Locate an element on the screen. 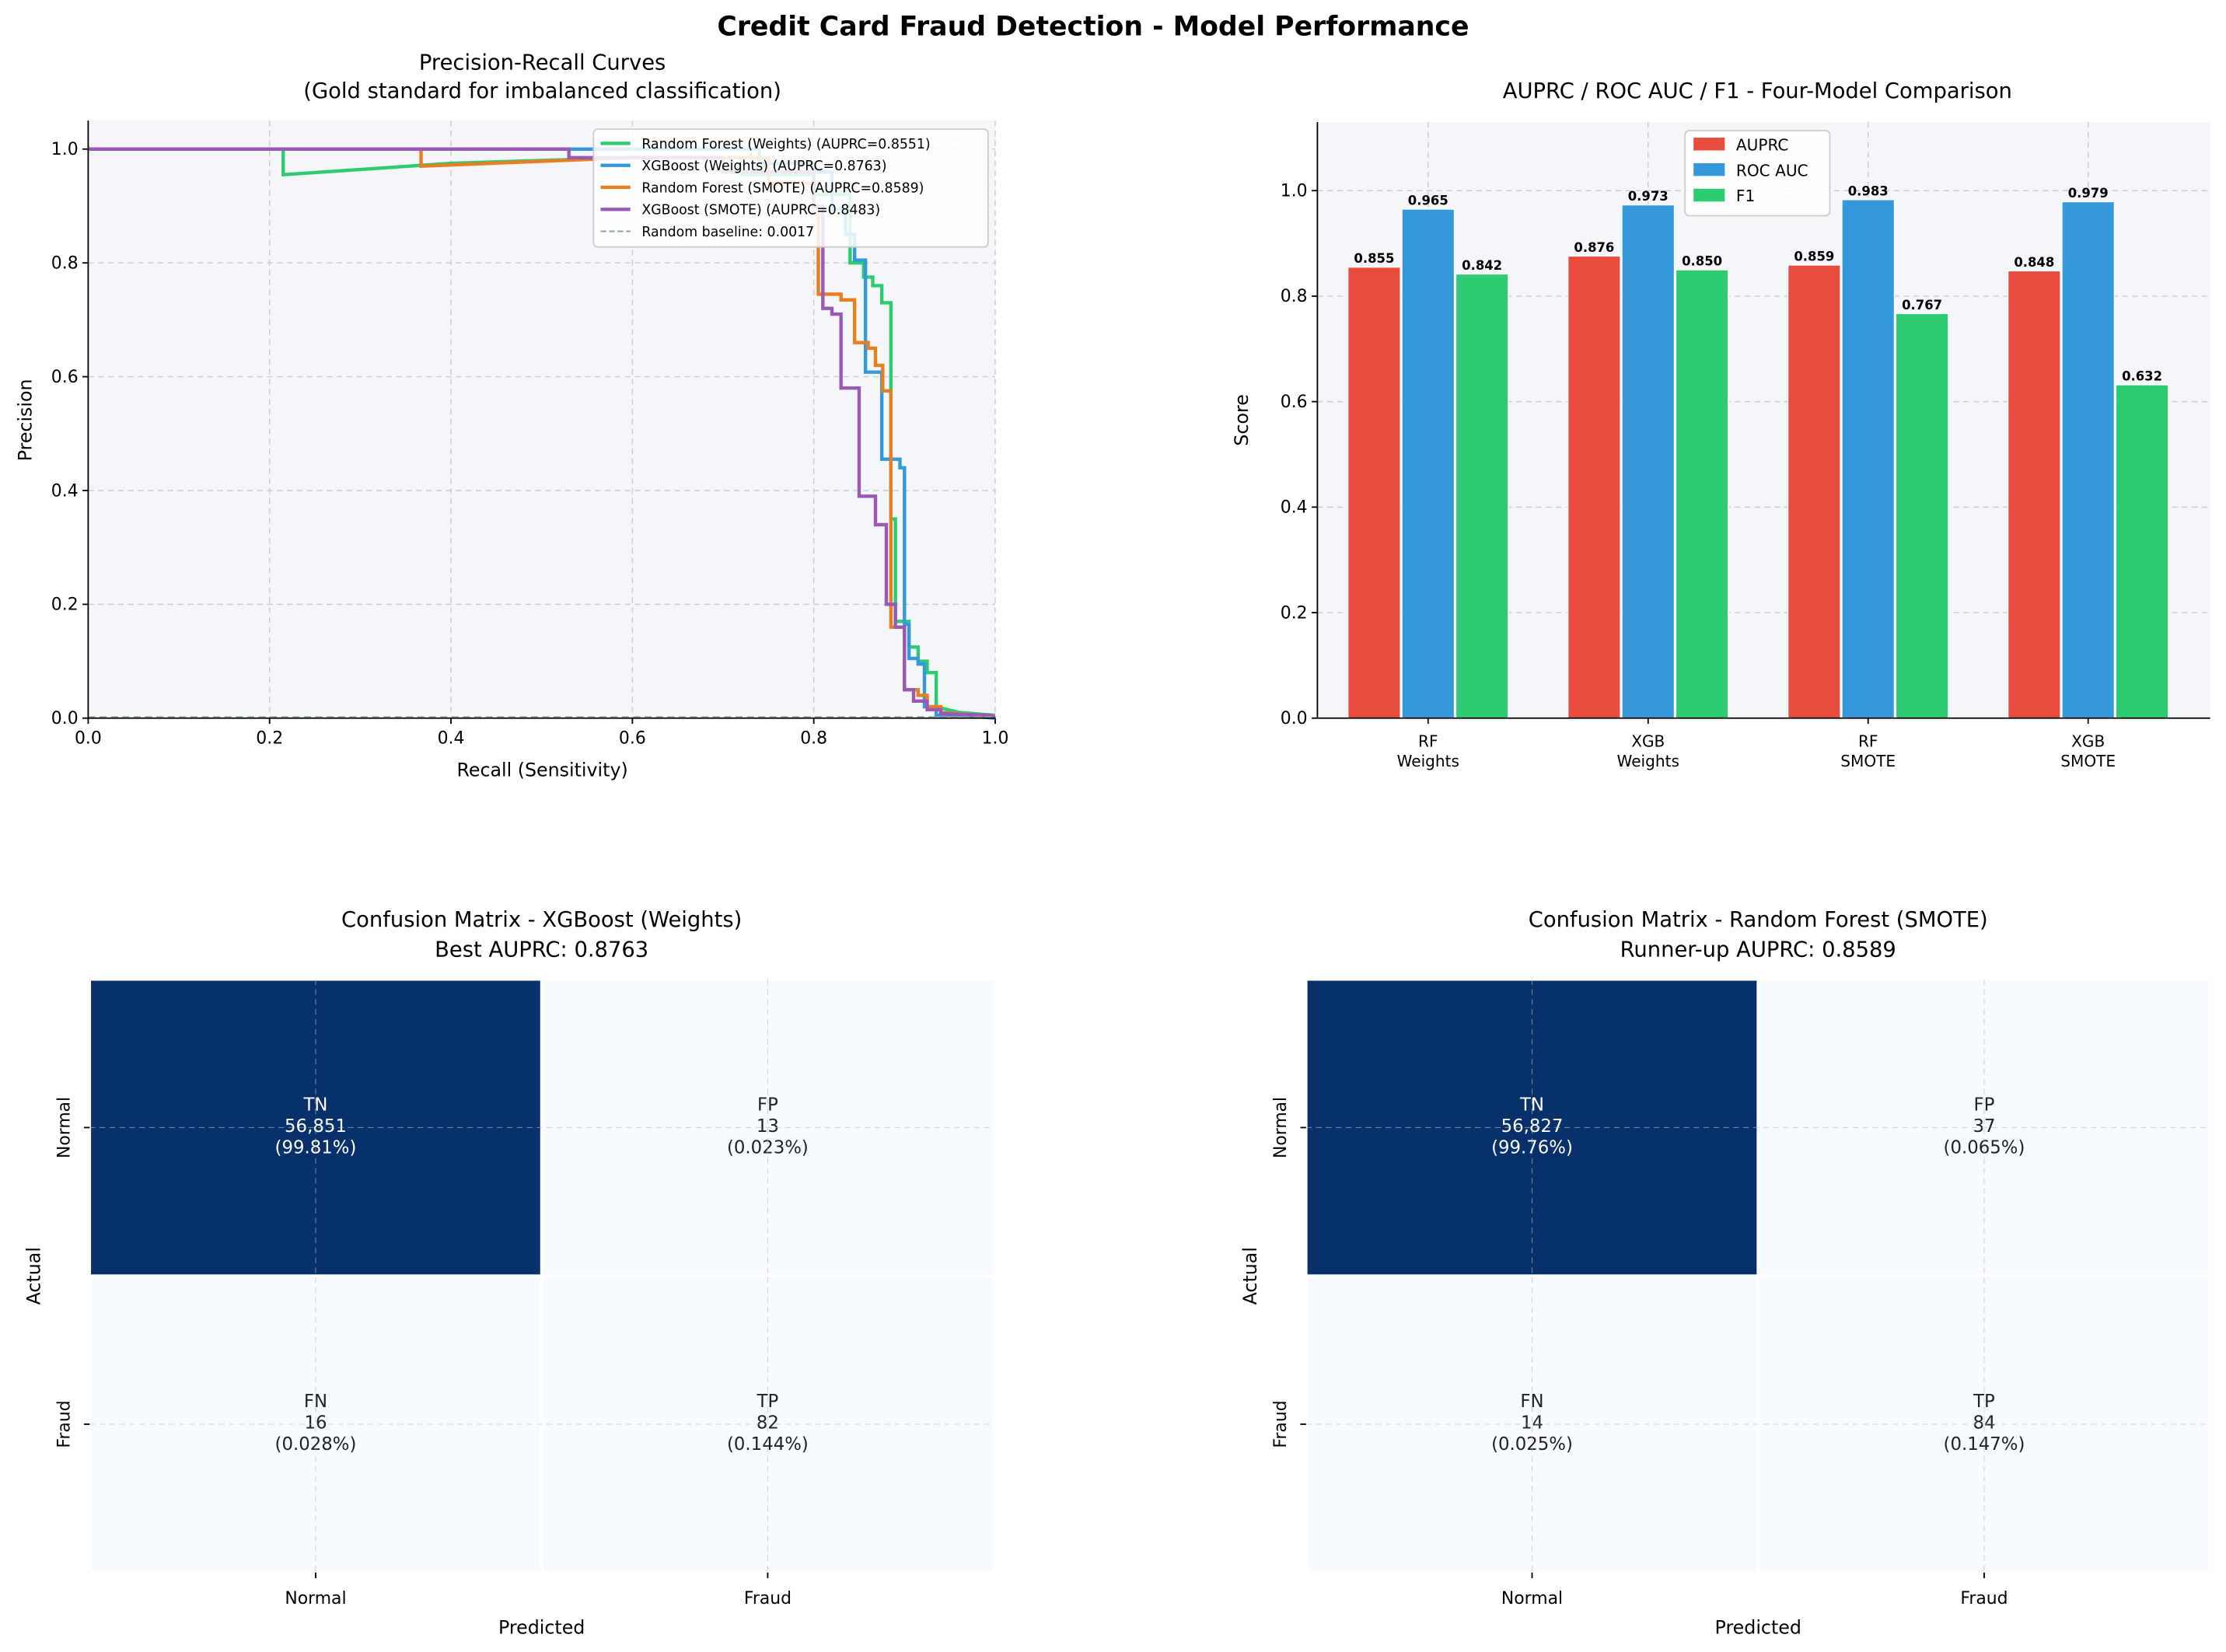 The width and height of the screenshot is (2226, 1652). x-axis-label: Recall (Sensitivity) is located at coordinates (542, 770).